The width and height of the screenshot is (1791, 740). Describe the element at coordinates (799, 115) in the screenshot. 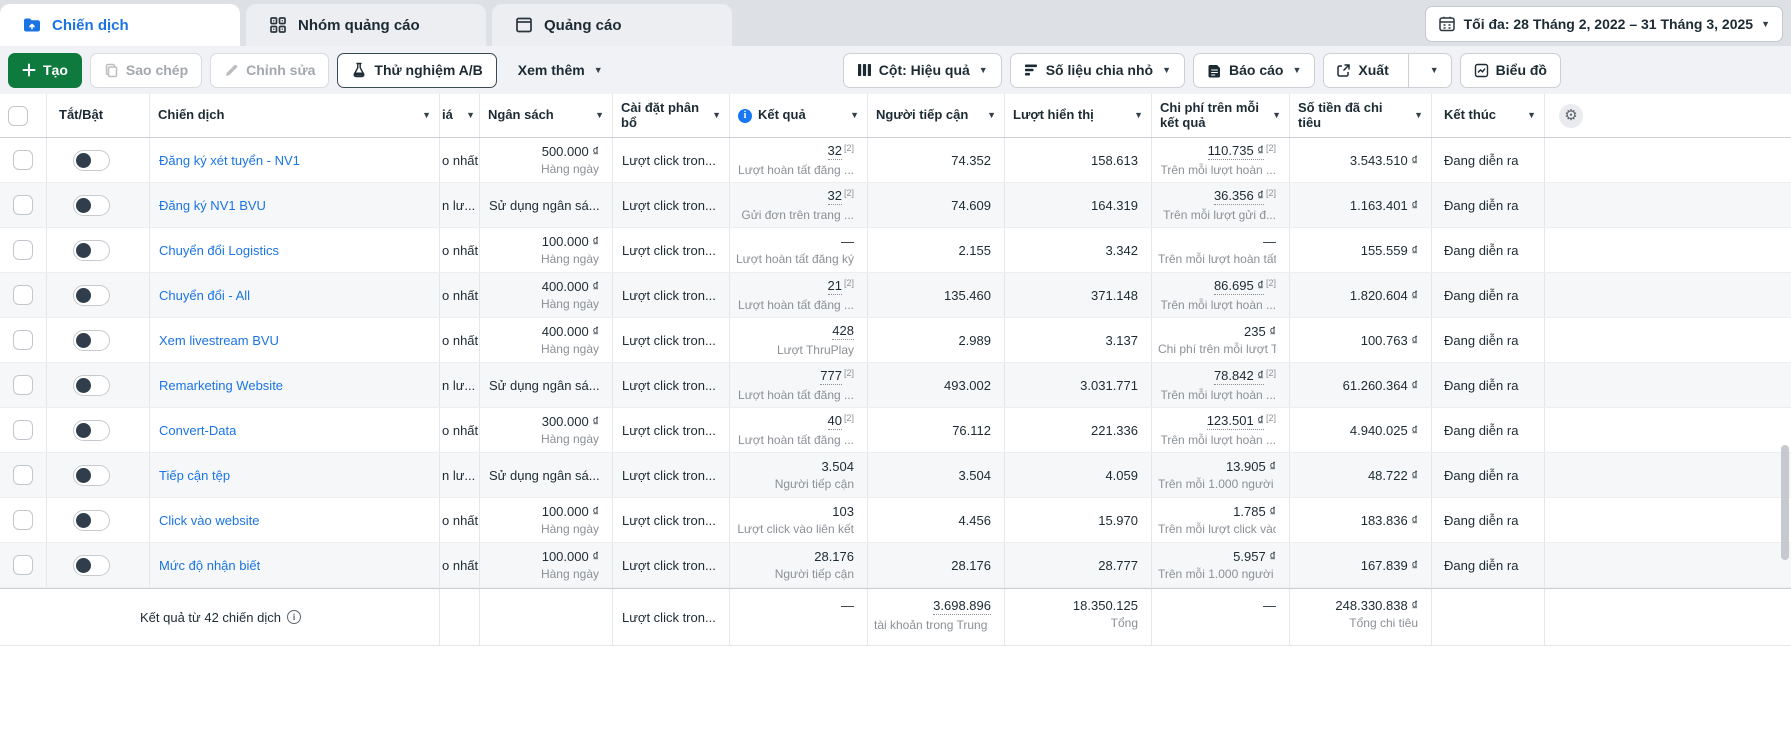

I see `header-results: i Kết quả ▼` at that location.